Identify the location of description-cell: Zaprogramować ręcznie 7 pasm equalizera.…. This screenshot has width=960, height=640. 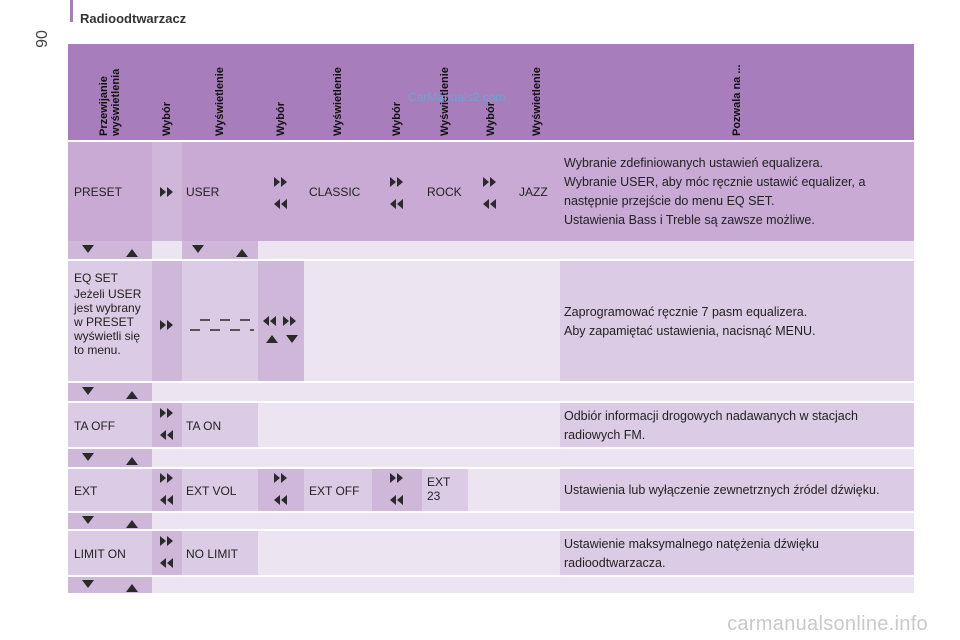
(737, 321).